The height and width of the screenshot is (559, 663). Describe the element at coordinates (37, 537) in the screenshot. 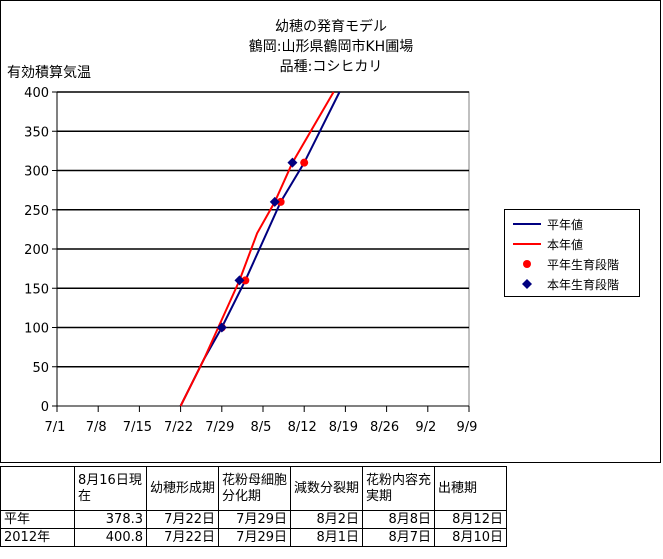

I see `table-row-label: 2012年` at that location.